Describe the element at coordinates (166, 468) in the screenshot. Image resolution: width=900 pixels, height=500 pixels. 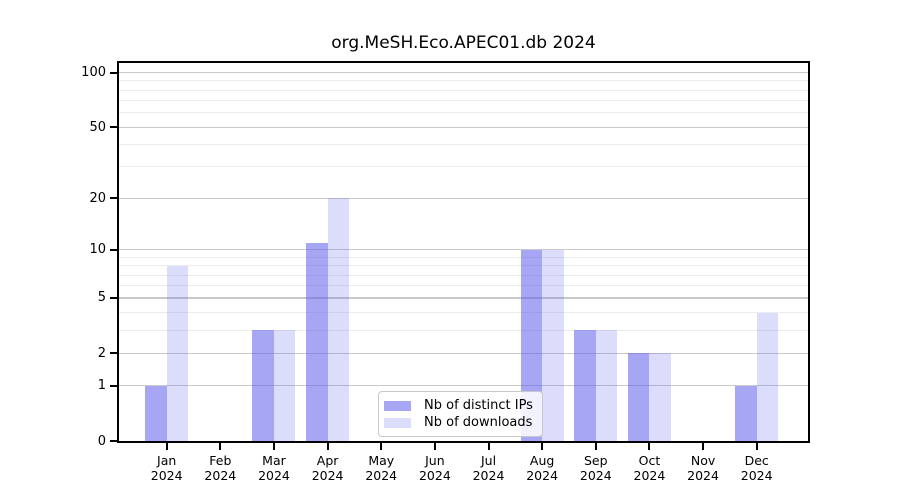
I see `x-tick-label: Jan 2024` at that location.